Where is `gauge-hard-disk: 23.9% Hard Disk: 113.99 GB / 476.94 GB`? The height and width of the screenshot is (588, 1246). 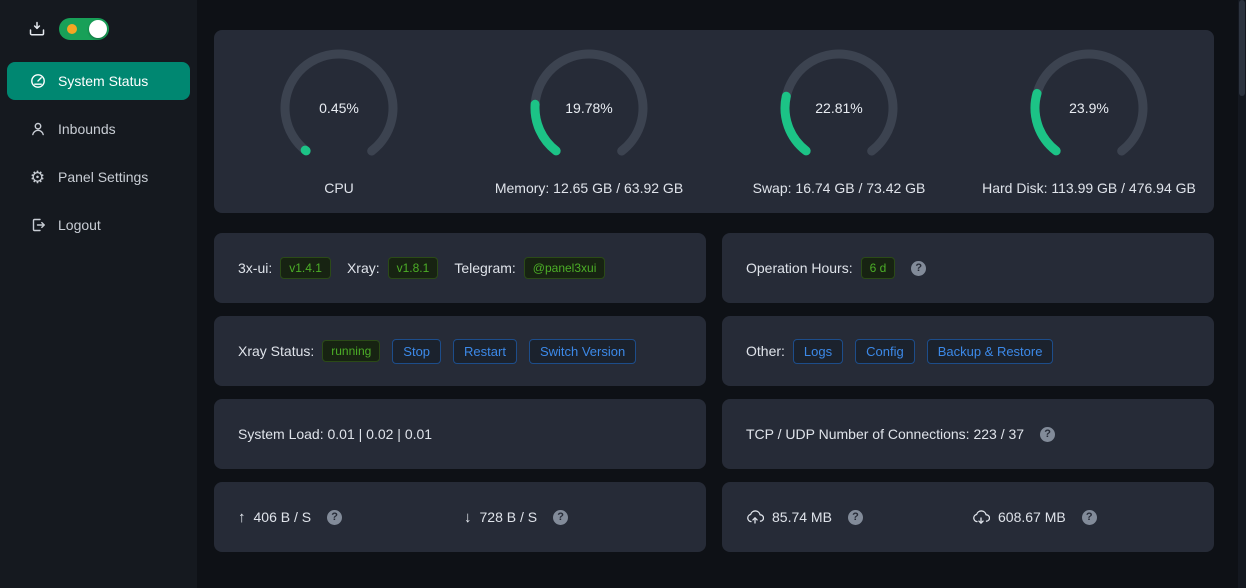
gauge-hard-disk: 23.9% Hard Disk: 113.99 GB / 476.94 GB is located at coordinates (1089, 122).